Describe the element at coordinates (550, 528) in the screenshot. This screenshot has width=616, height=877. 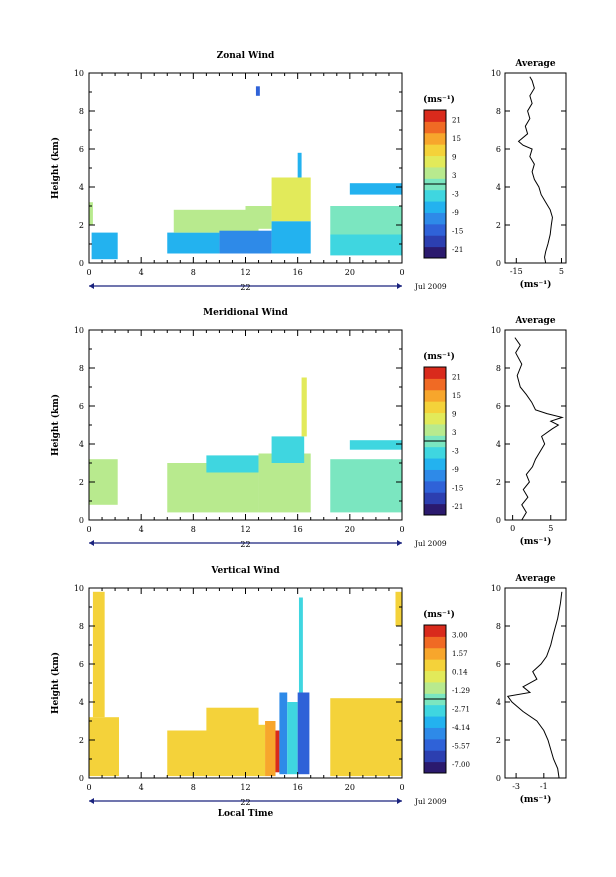
I see `average-x-tick-label: 5` at that location.